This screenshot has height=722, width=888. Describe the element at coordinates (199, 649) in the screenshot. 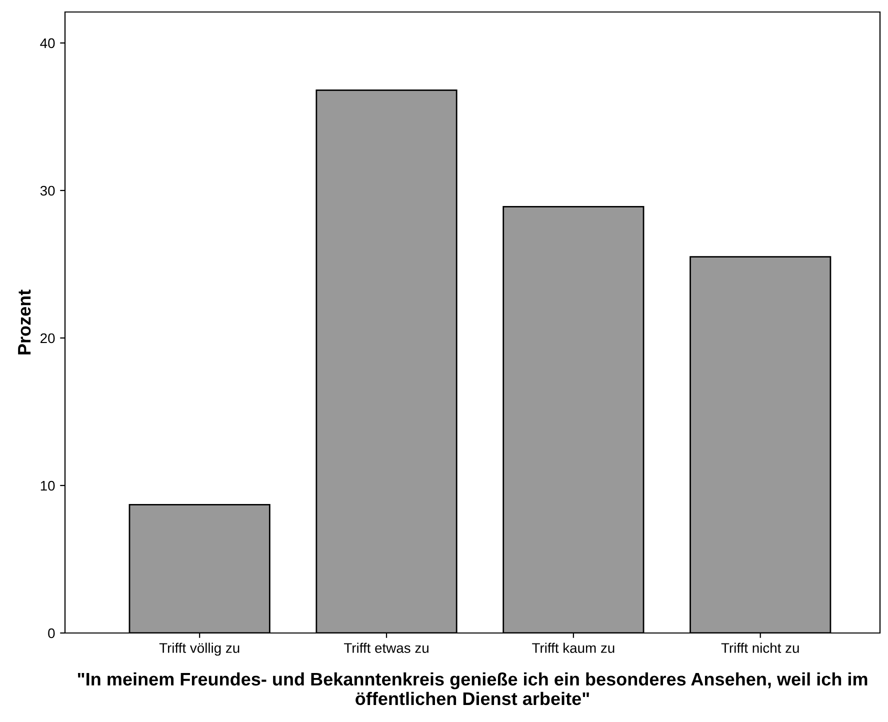

I see `x-tick-label: Trifft völlig zu` at that location.